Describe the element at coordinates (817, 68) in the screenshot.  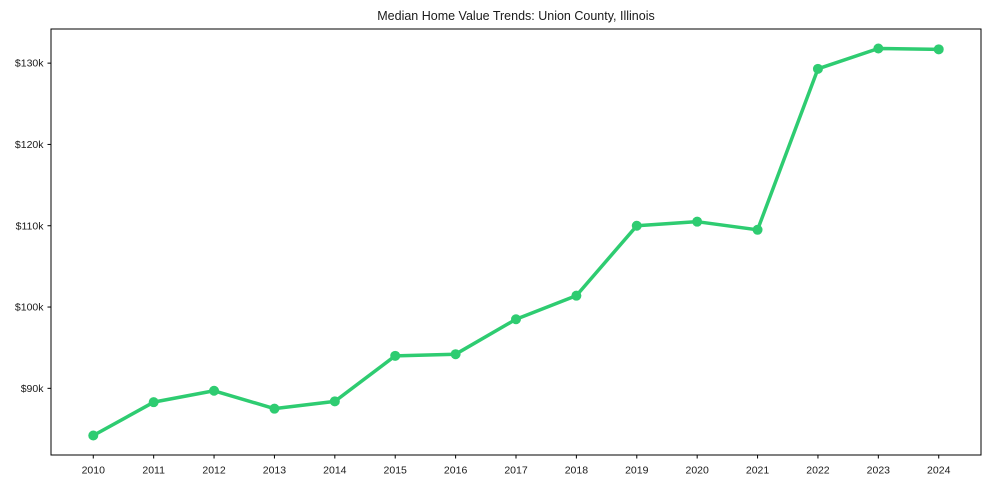
I see `data-point-2022` at that location.